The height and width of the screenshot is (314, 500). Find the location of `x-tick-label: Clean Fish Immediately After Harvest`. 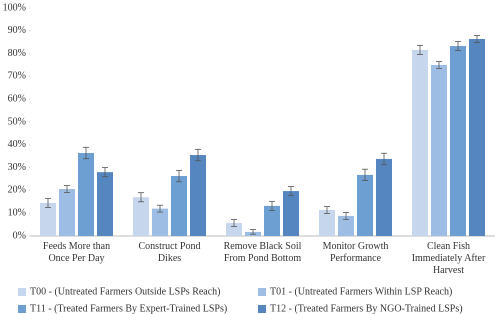

x-tick-label: Clean Fish Immediately After Harvest is located at coordinates (449, 258).